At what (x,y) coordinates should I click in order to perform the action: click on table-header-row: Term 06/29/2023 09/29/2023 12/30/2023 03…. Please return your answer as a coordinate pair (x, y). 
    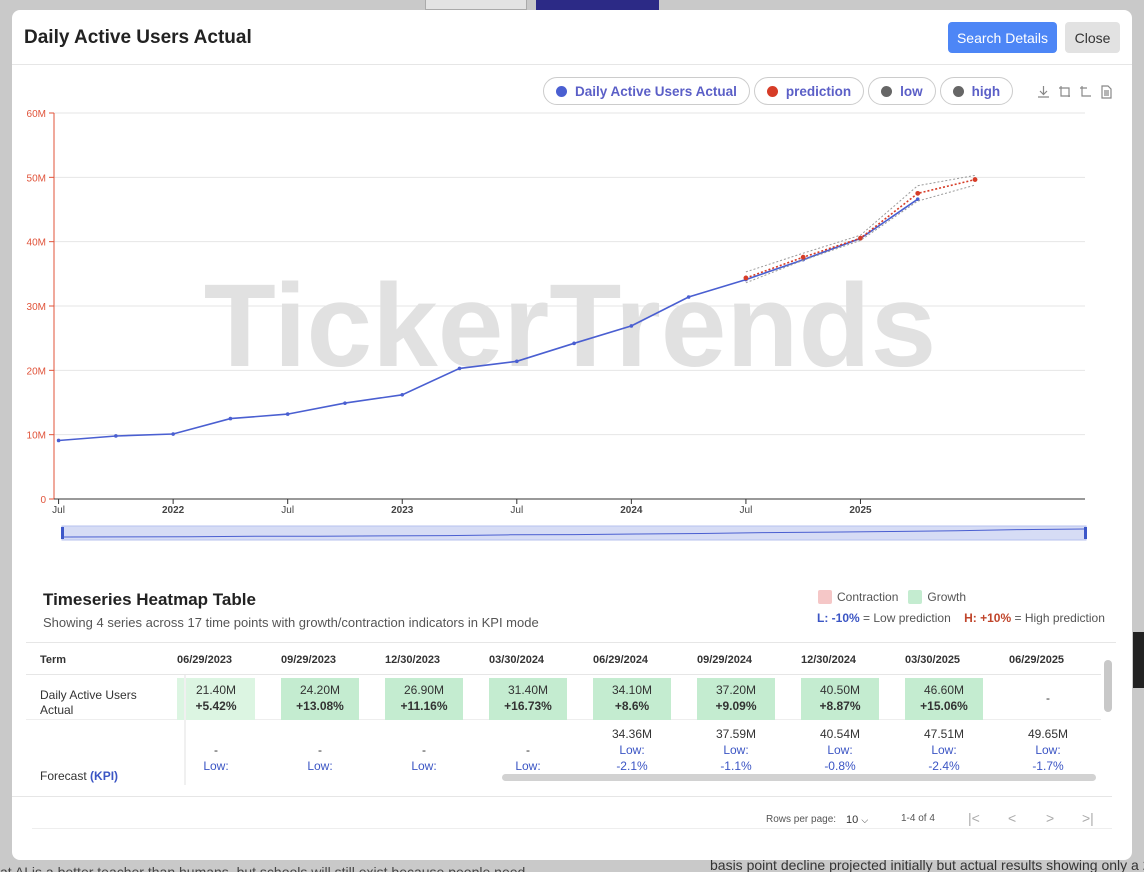
    Looking at the image, I should click on (563, 659).